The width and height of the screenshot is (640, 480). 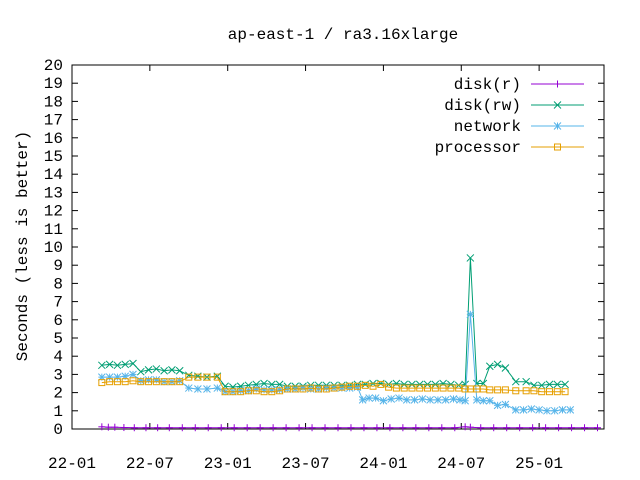 I want to click on y-tick-label: 18, so click(x=53, y=102).